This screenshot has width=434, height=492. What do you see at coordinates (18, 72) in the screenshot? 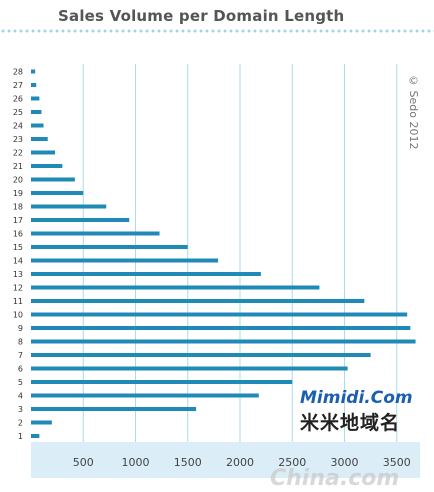
I see `category-label-28: 28` at bounding box center [18, 72].